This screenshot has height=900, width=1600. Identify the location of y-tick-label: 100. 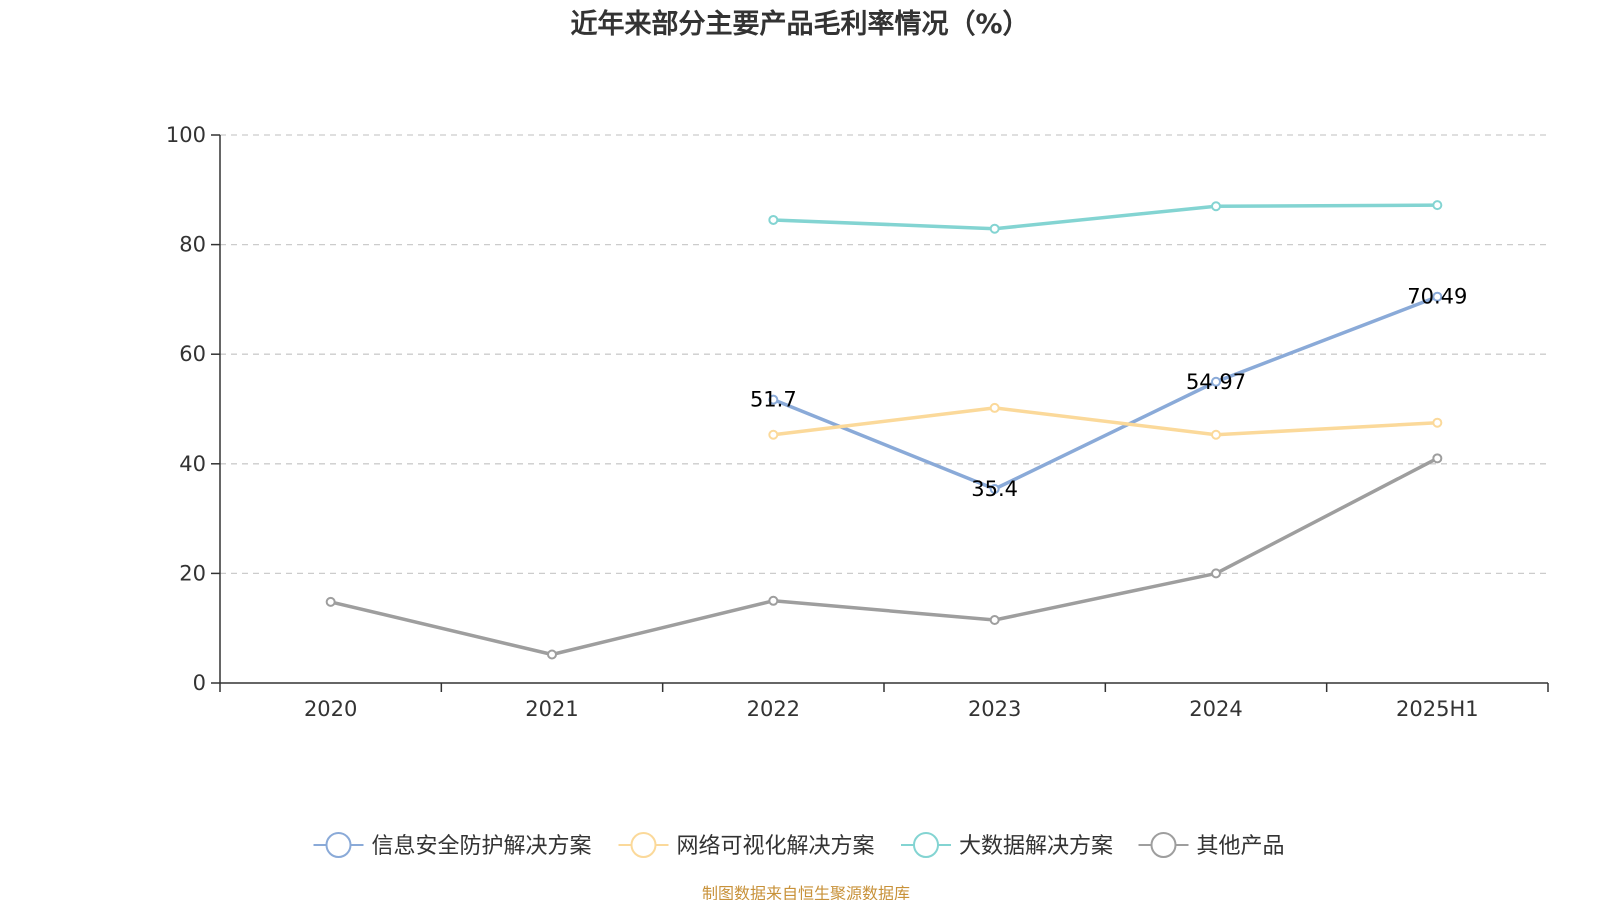
(186, 135).